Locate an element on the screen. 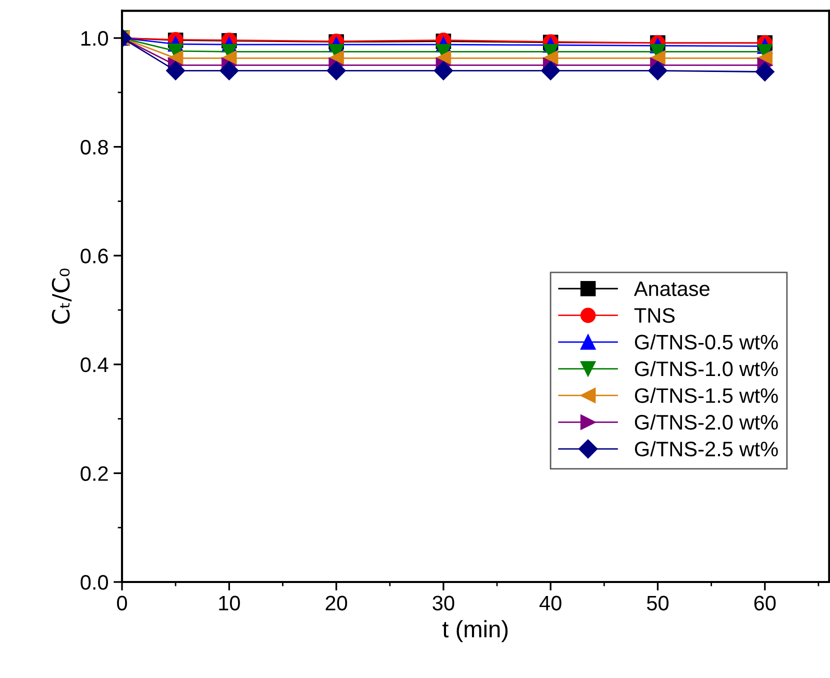 This screenshot has width=830, height=678. legend-label: G/TNS-1.5 wt% is located at coordinates (706, 395).